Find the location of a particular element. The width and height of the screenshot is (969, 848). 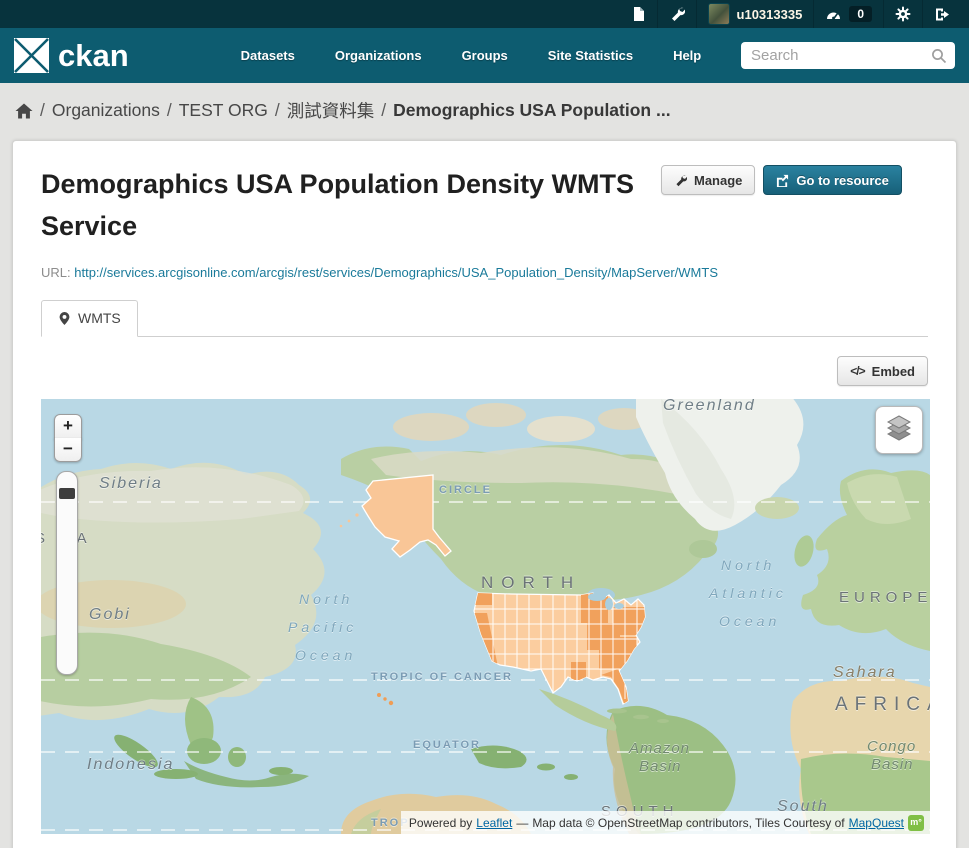

map-label: Sahara is located at coordinates (865, 672).